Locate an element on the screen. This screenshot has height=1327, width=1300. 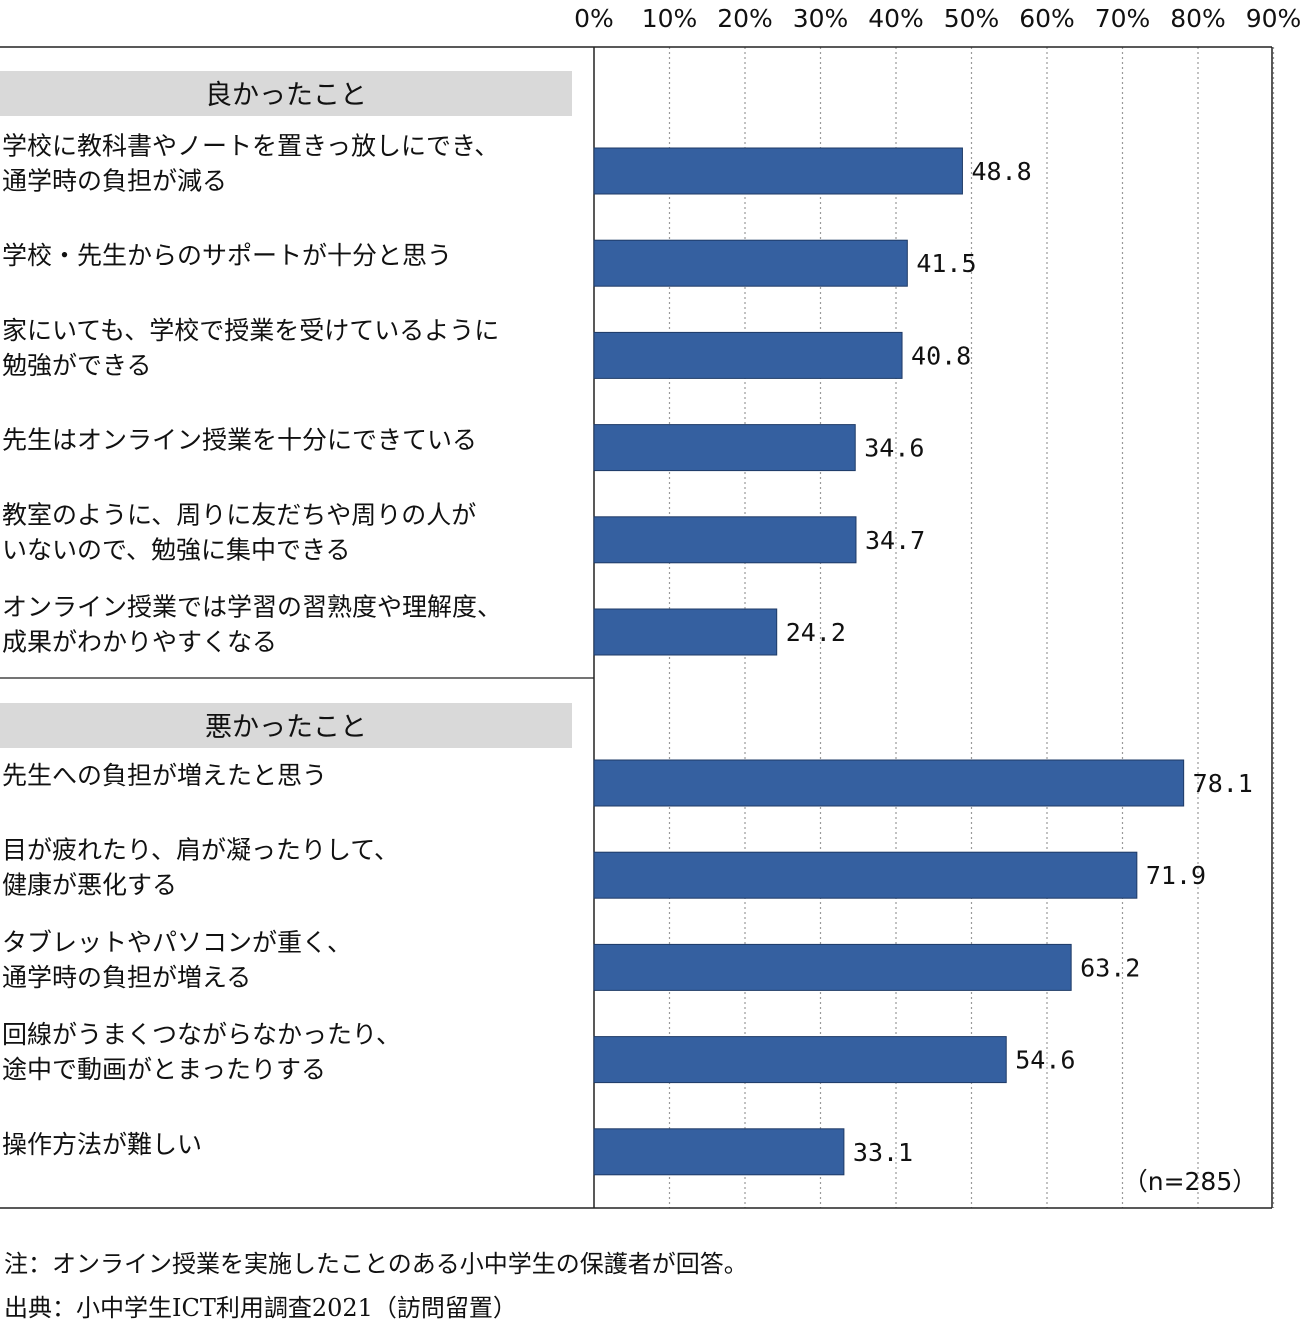
value-label: 24.2 is located at coordinates (816, 632).